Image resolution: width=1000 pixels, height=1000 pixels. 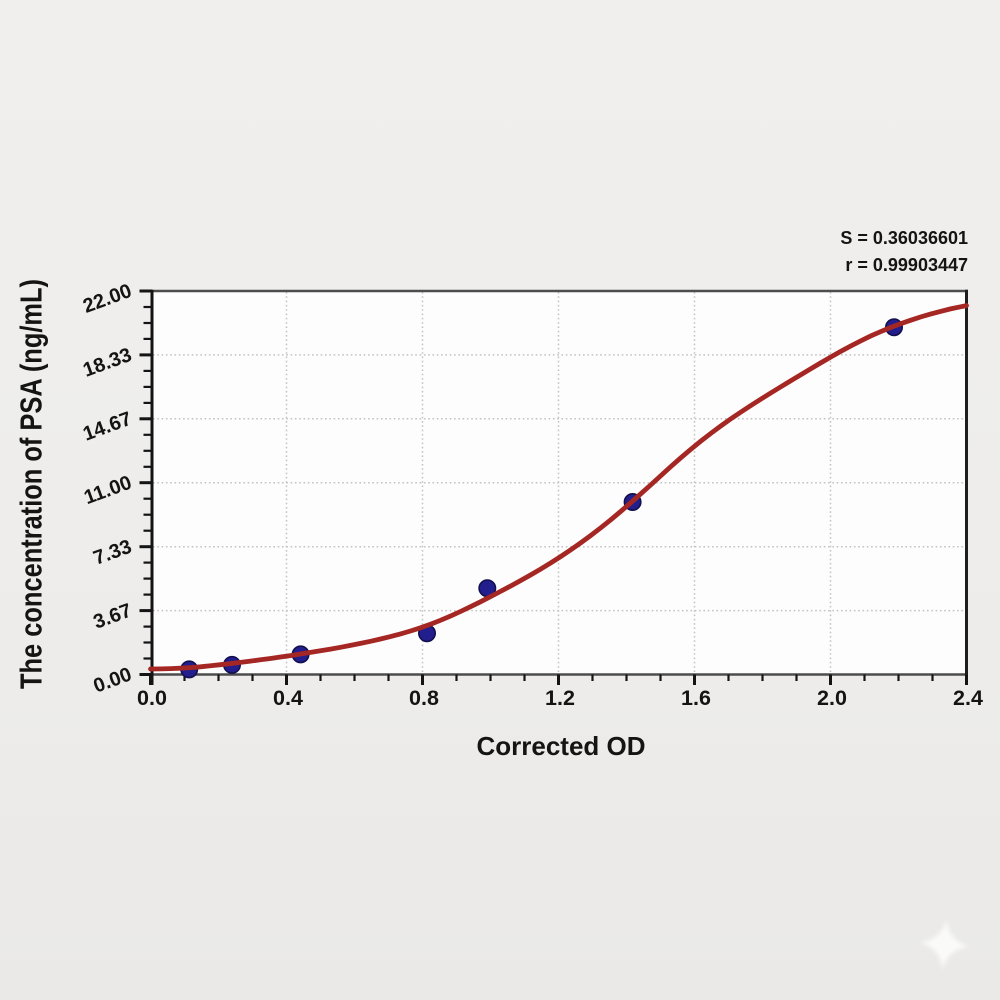 What do you see at coordinates (560, 698) in the screenshot?
I see `svg-text: 1.2` at bounding box center [560, 698].